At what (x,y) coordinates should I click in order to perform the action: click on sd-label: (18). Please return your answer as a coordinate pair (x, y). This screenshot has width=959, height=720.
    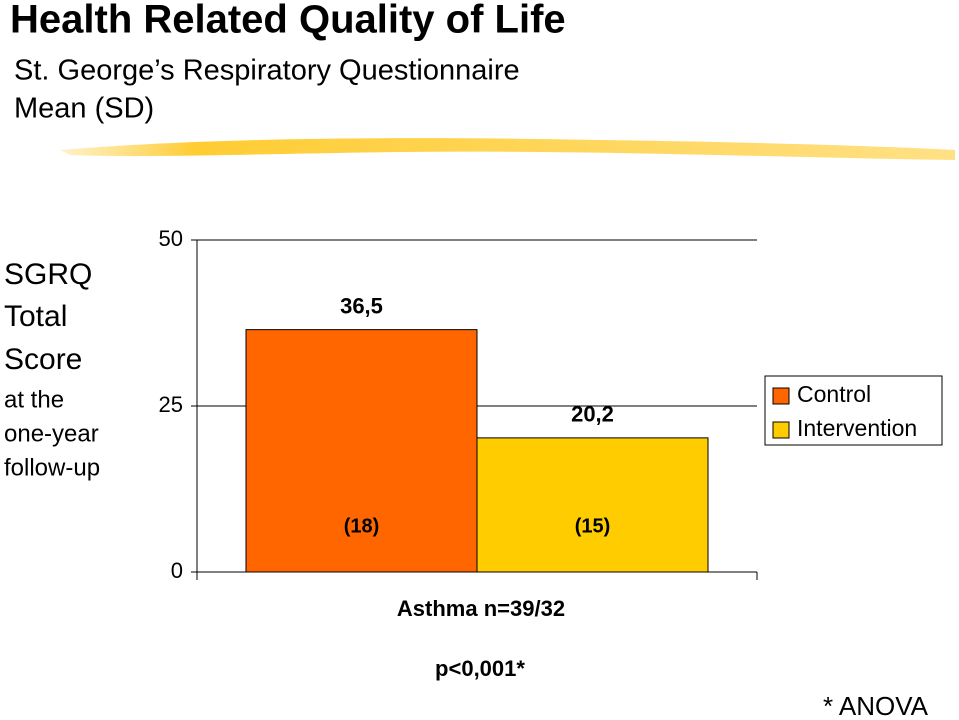
    Looking at the image, I should click on (362, 526).